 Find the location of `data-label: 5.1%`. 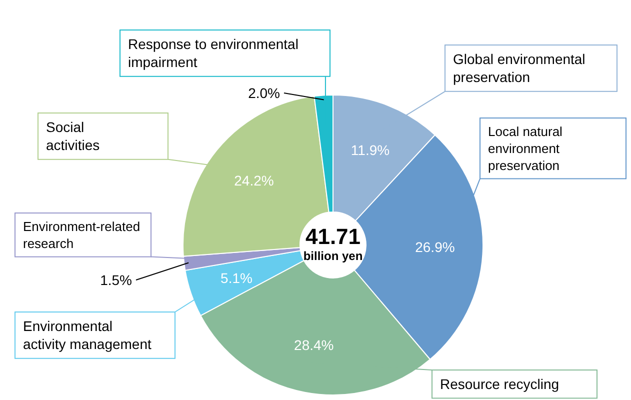

data-label: 5.1% is located at coordinates (236, 278).